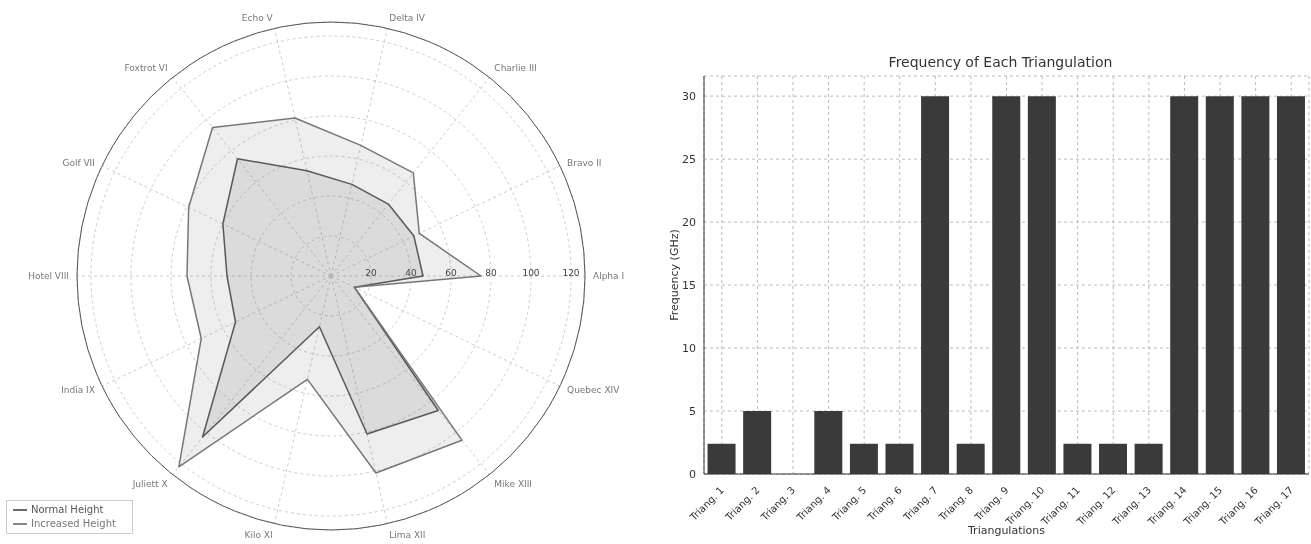 The height and width of the screenshot is (544, 1311). What do you see at coordinates (515, 68) in the screenshot?
I see `spoke-label: Charlie III` at bounding box center [515, 68].